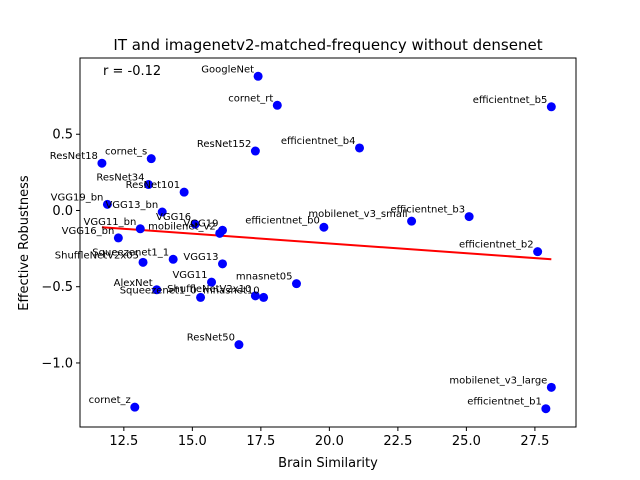  What do you see at coordinates (62, 211) in the screenshot?
I see `y-tick-label: 0.0` at bounding box center [62, 211].